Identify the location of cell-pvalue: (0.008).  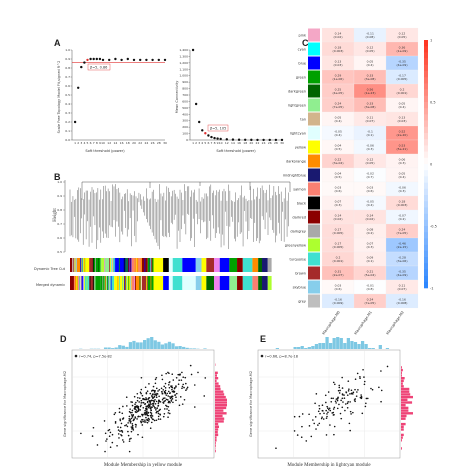
(402, 303).